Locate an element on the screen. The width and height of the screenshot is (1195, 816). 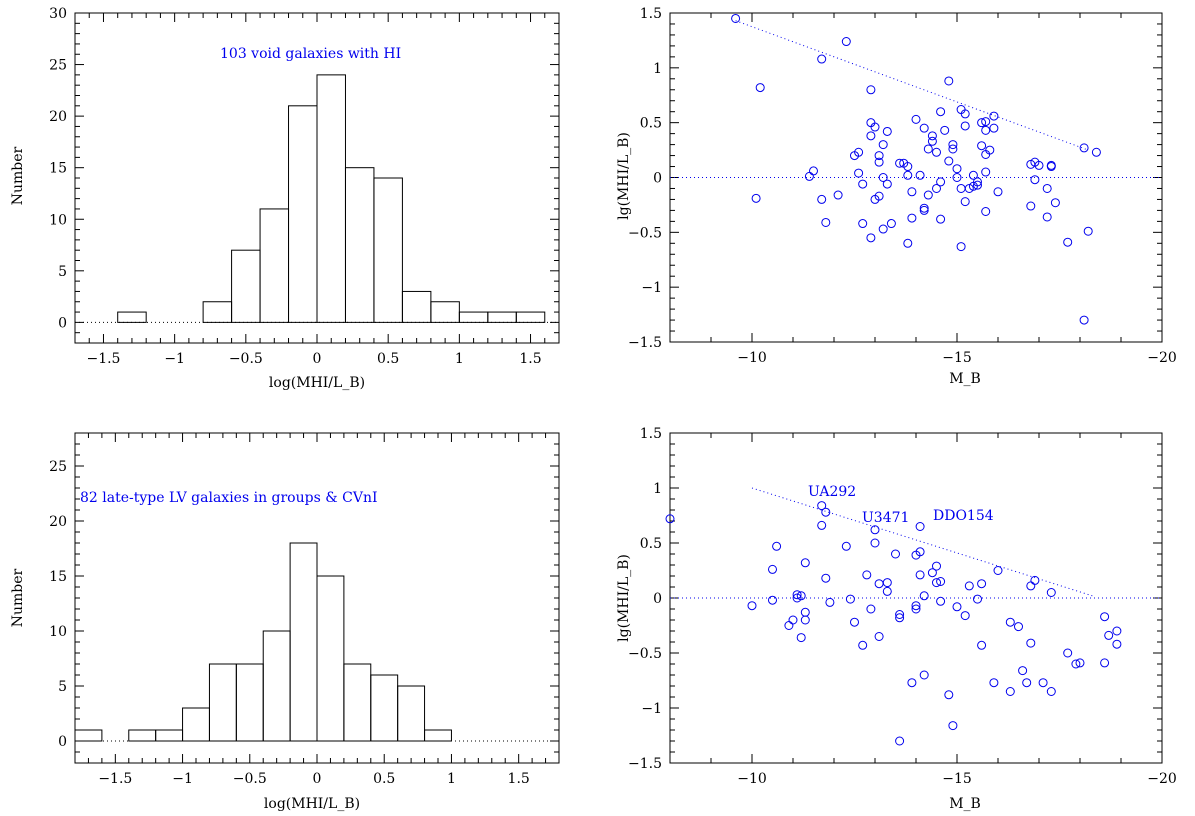
point-annotation-u3471: U3471 is located at coordinates (885, 518).